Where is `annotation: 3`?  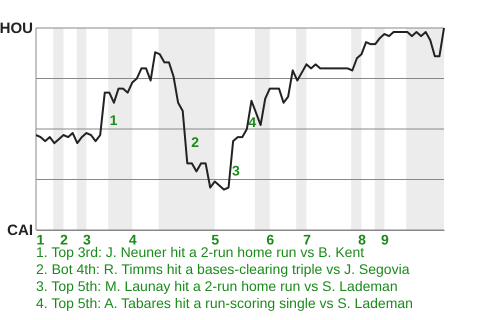
annotation: 3 is located at coordinates (236, 170).